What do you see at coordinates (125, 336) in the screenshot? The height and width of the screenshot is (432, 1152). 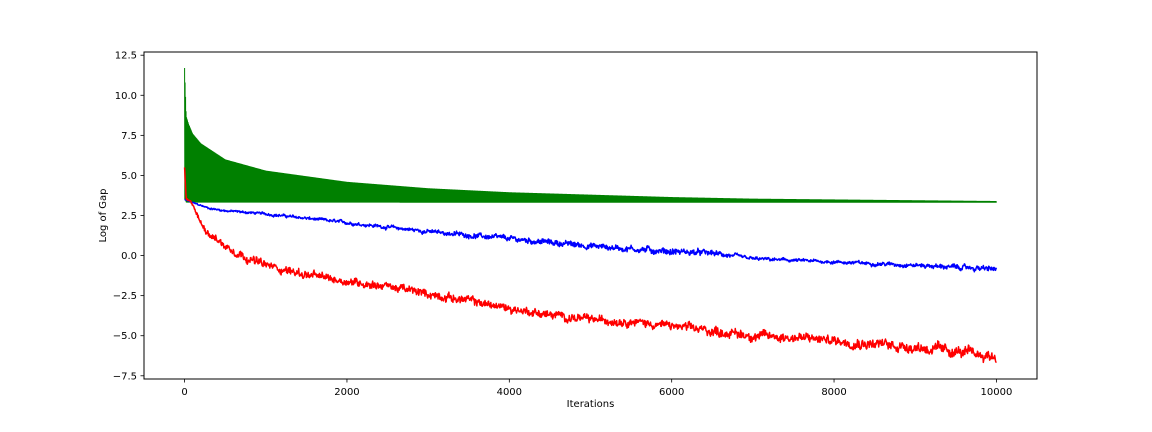 I see `y-tick-label: −5.0` at bounding box center [125, 336].